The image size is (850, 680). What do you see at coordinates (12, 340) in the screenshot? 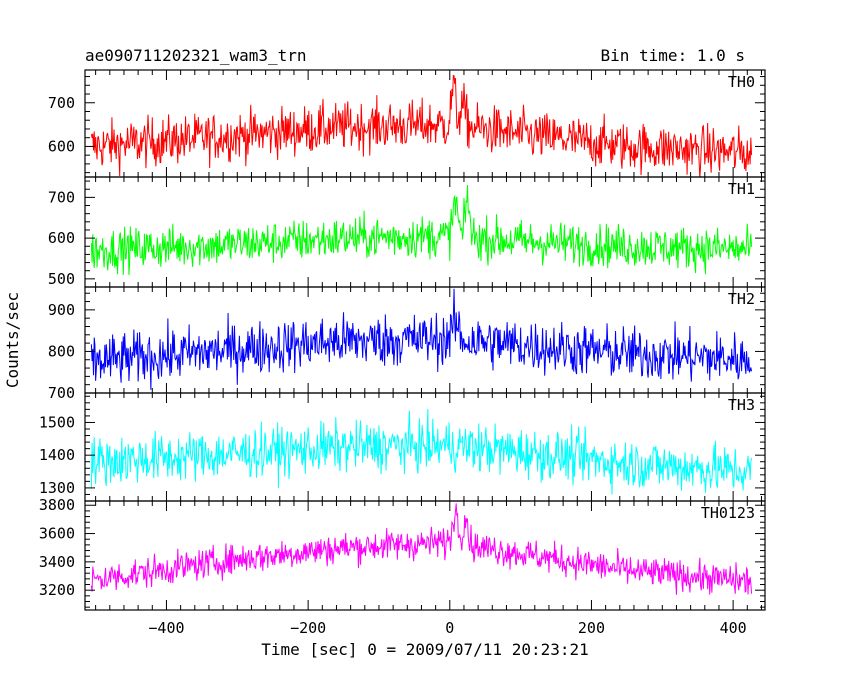
I see `y-axis-label: Counts/sec` at bounding box center [12, 340].